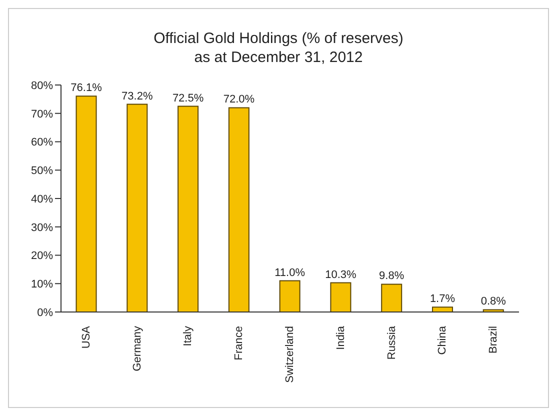  Describe the element at coordinates (493, 302) in the screenshot. I see `data-label: 0.8%` at that location.